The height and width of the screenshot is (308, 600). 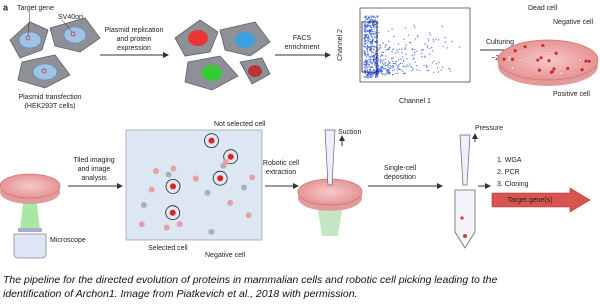 I want to click on cells-left, so click(x=55, y=50).